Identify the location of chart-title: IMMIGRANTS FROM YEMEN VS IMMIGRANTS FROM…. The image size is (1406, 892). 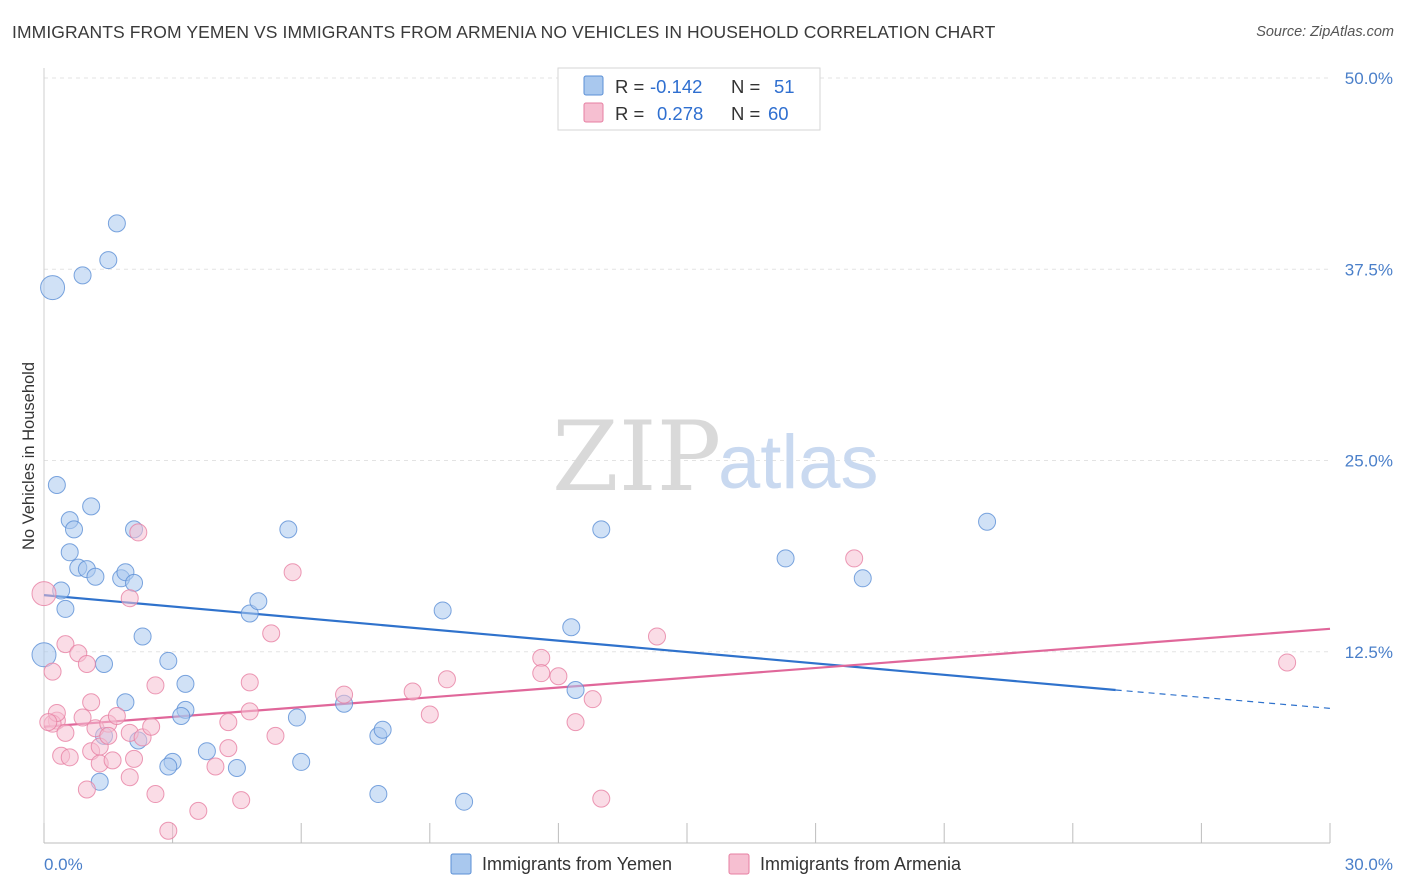
(504, 32).